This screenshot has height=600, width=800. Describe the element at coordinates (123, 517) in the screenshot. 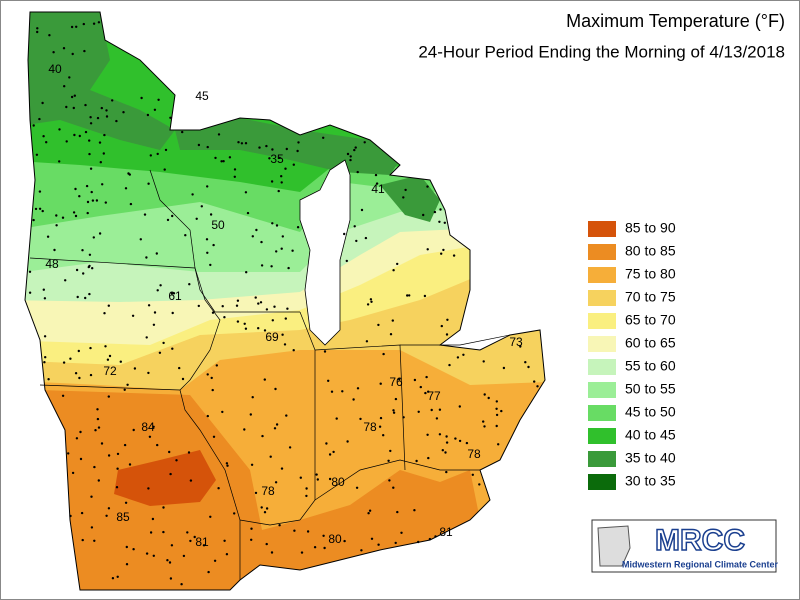

I see `temperature-label: 85` at that location.